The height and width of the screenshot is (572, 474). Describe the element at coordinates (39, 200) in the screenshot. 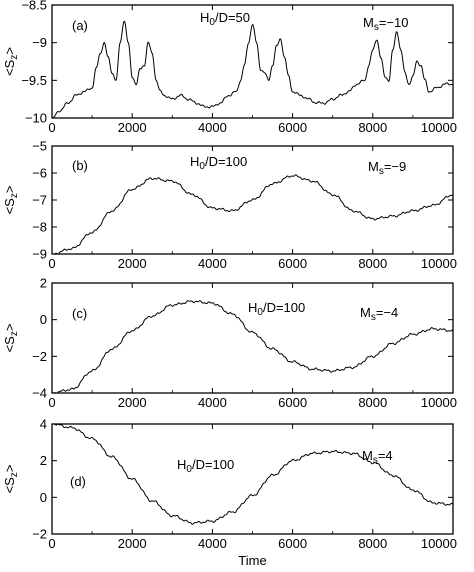

I see `y-tick-label: −7` at that location.